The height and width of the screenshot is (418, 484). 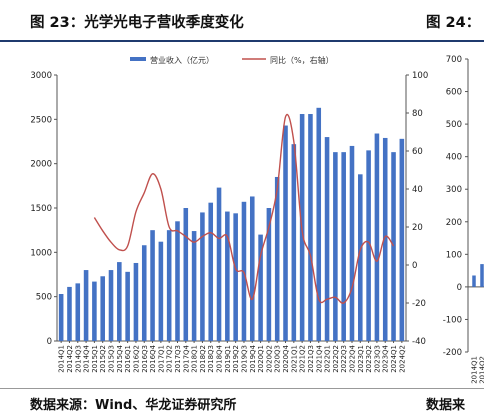 I want to click on x-tick-label: 2017Q3, so click(x=178, y=359).